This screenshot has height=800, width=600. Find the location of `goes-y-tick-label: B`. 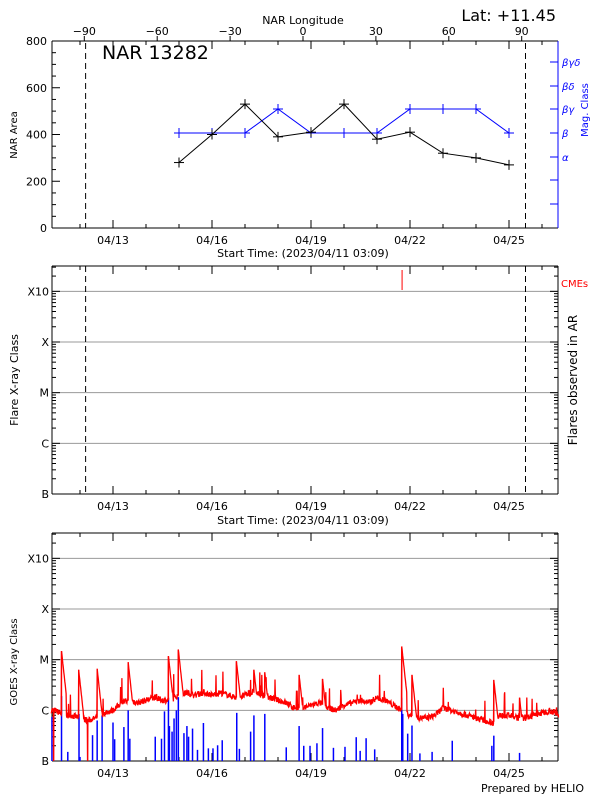

goes-y-tick-label: B is located at coordinates (45, 761).